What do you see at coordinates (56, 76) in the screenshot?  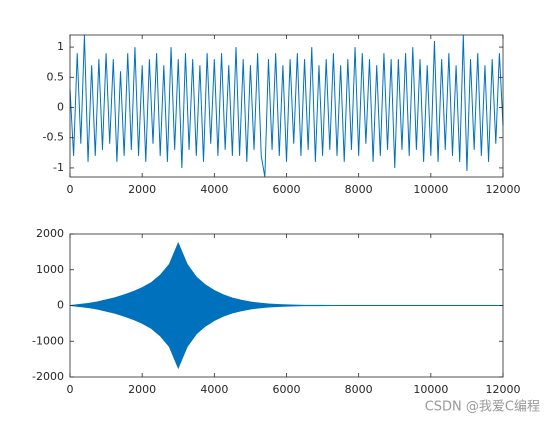 I see `y-tick-label: 0.5` at bounding box center [56, 76].